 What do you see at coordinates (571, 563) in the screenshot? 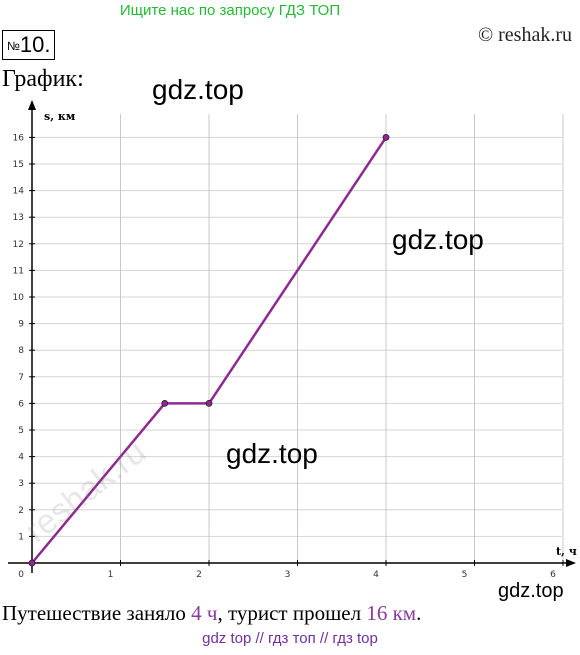
I see `x-axis-arrow` at bounding box center [571, 563].